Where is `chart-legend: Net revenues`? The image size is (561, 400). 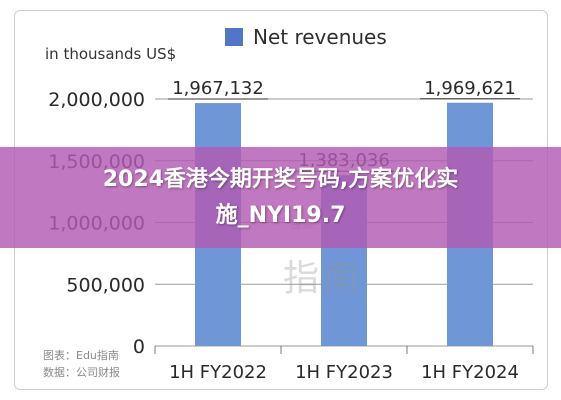 chart-legend: Net revenues is located at coordinates (306, 37).